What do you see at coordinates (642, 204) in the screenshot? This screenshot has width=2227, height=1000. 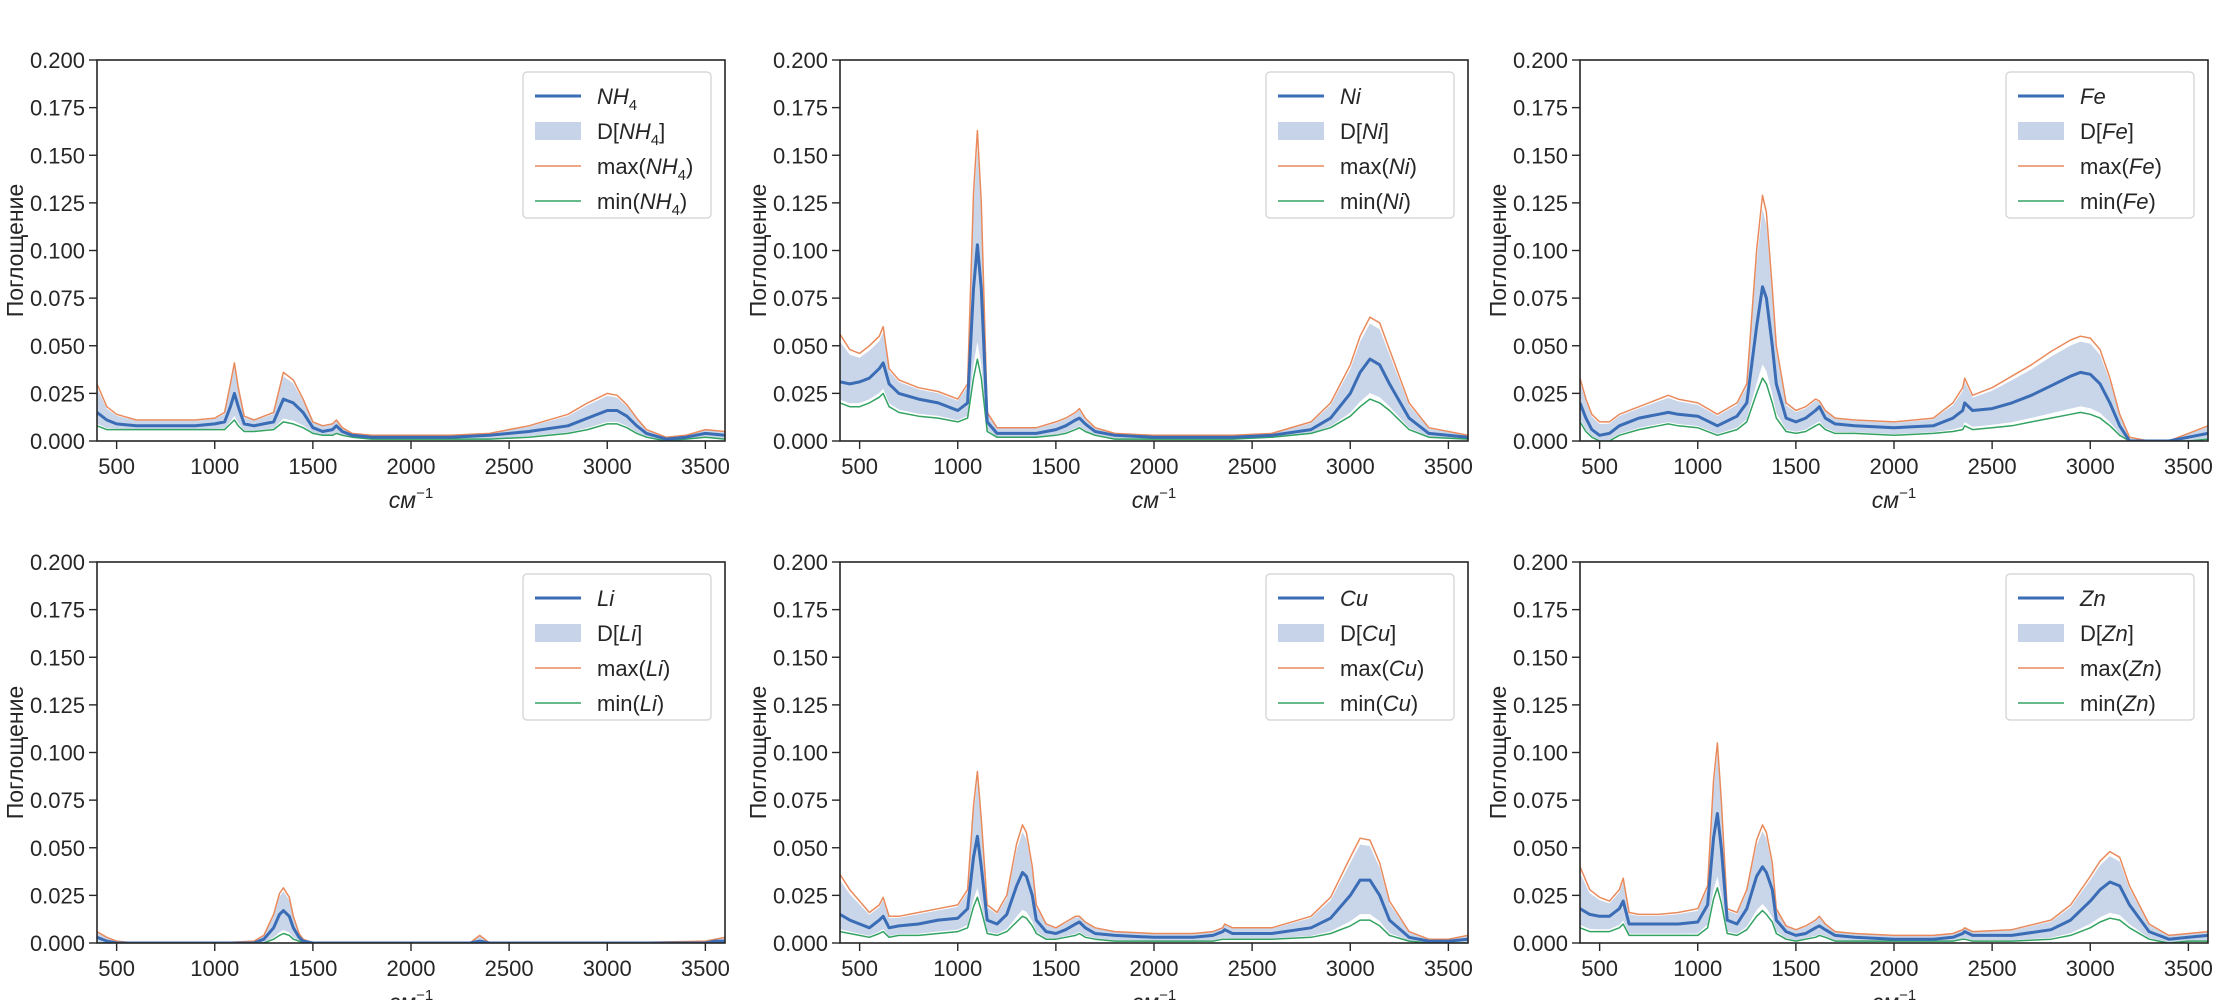 I see `legend-label-min: min(NH4)` at bounding box center [642, 204].